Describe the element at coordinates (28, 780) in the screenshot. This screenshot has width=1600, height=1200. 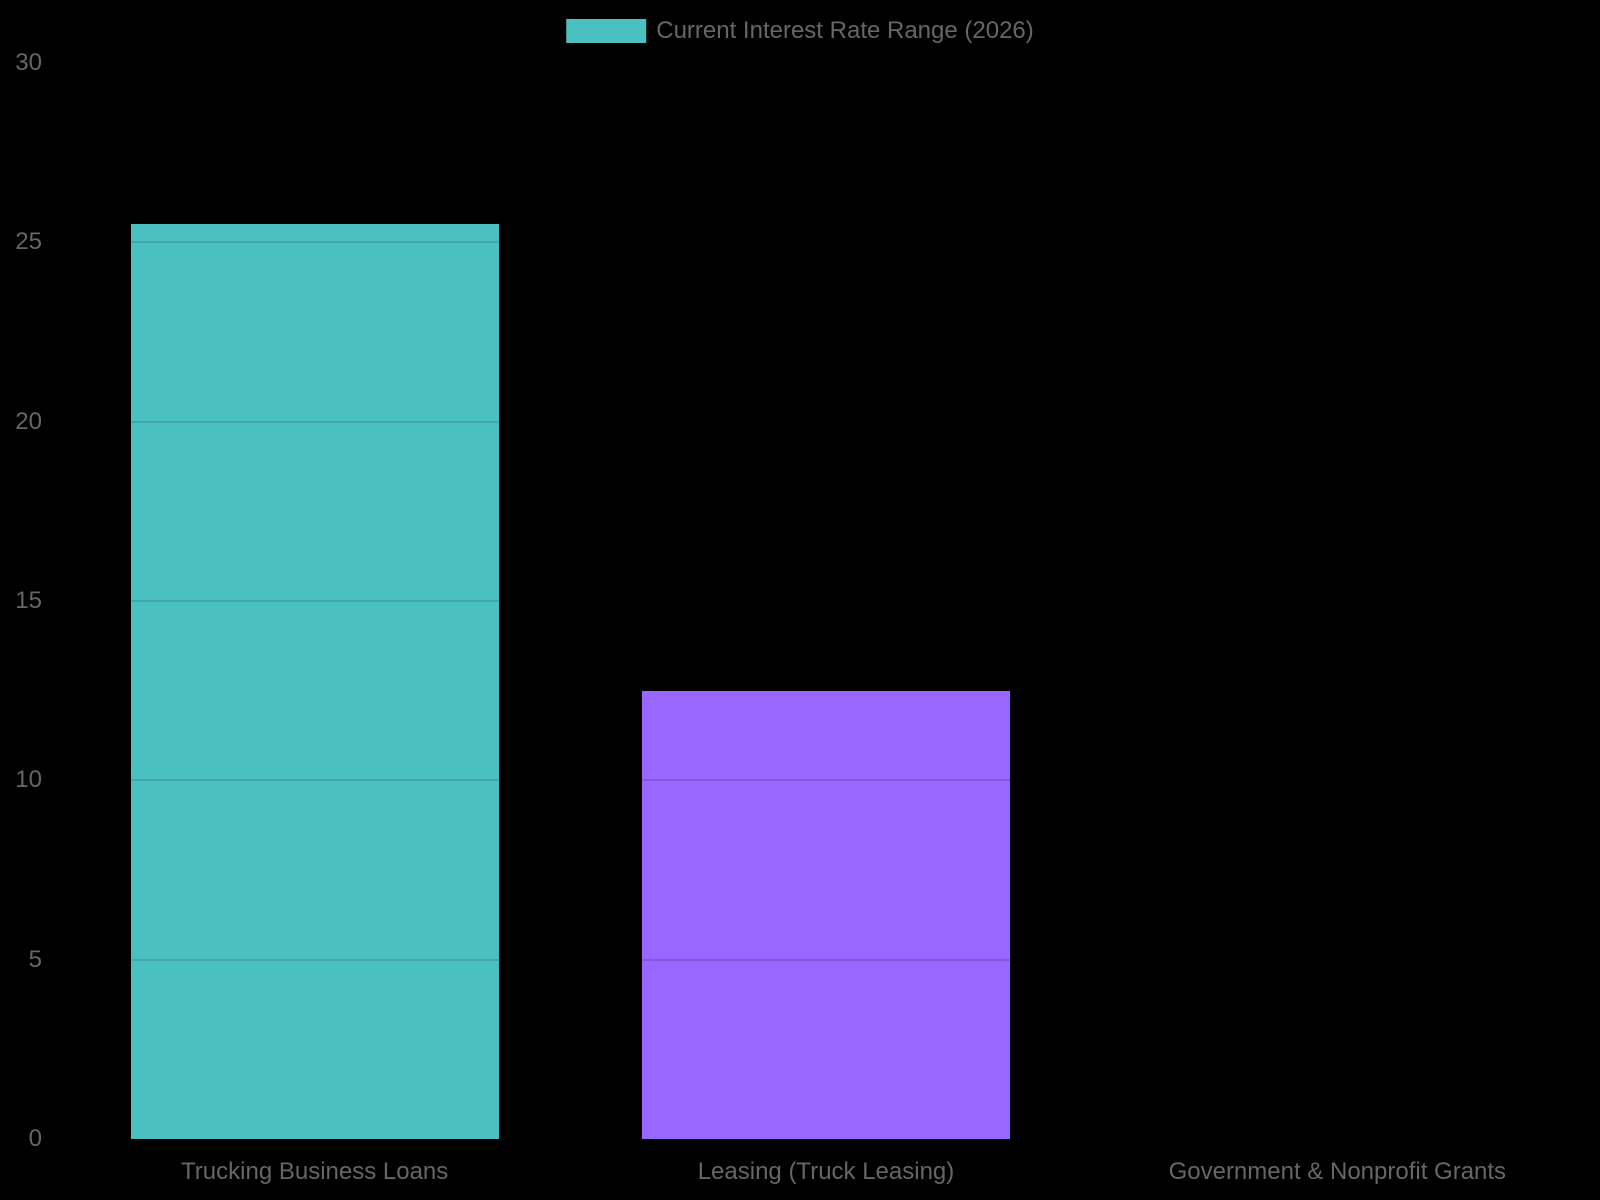
I see `y-tick-label-10: 10` at that location.